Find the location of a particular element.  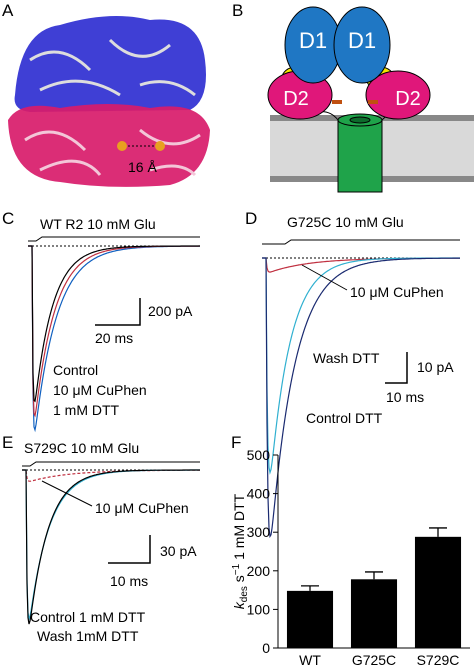

schematic is located at coordinates (370, 99).